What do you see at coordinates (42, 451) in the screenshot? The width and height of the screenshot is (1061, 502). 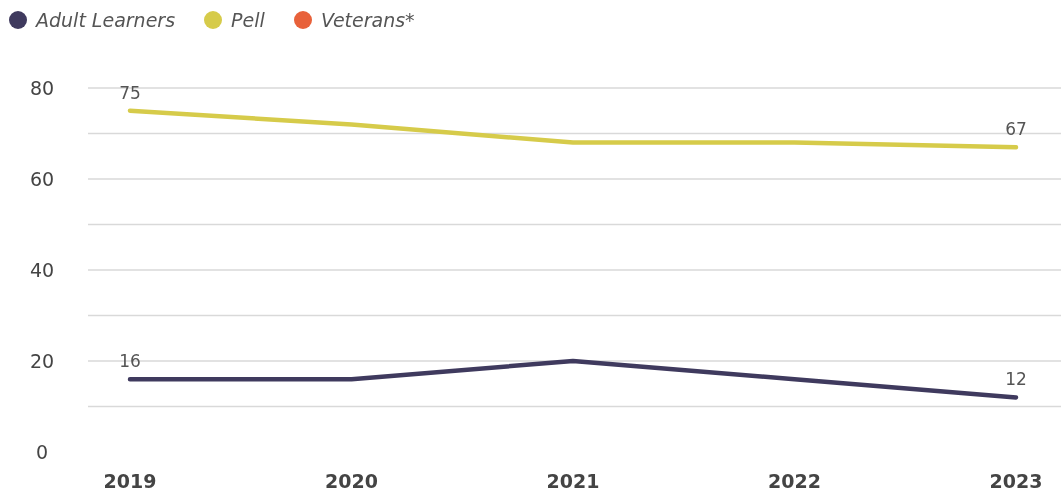 I see `y-tick-label: 0` at bounding box center [42, 451].